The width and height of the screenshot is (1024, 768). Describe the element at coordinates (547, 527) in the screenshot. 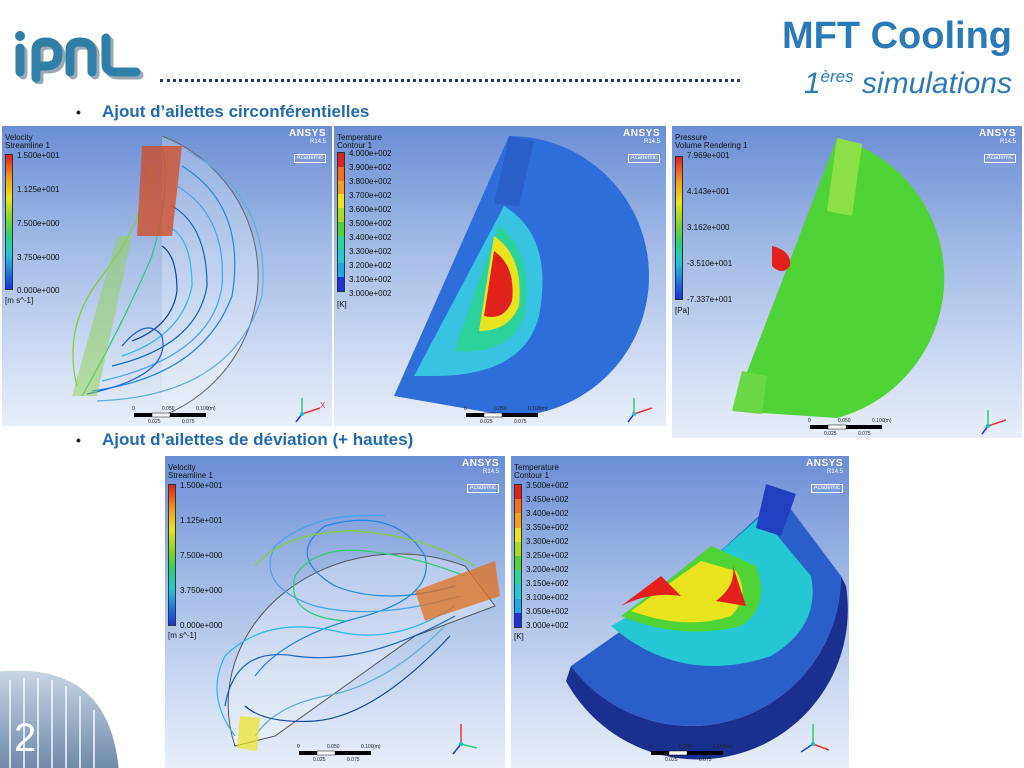

I see `legend-tick: 3.350e+002` at that location.